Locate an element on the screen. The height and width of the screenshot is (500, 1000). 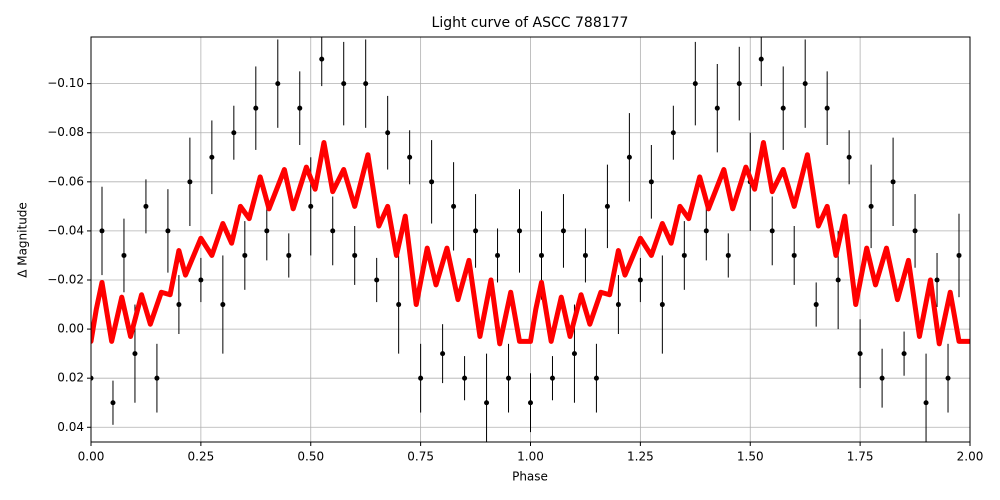
y-tick-label: −0.02 is located at coordinates (65, 280).